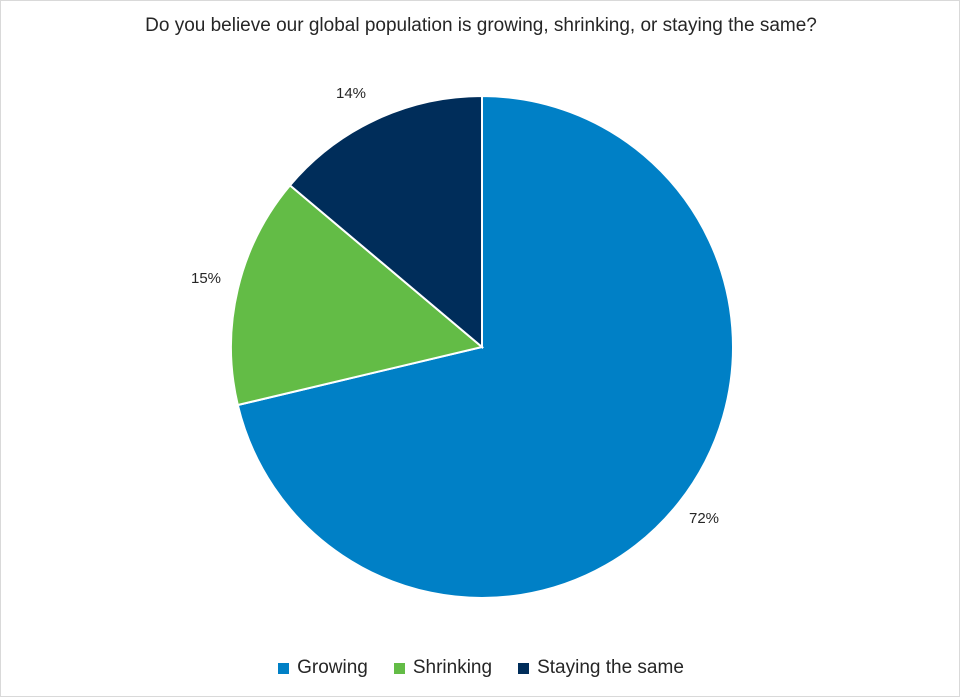 This screenshot has height=698, width=960. I want to click on legend-label-growing: Growing, so click(332, 667).